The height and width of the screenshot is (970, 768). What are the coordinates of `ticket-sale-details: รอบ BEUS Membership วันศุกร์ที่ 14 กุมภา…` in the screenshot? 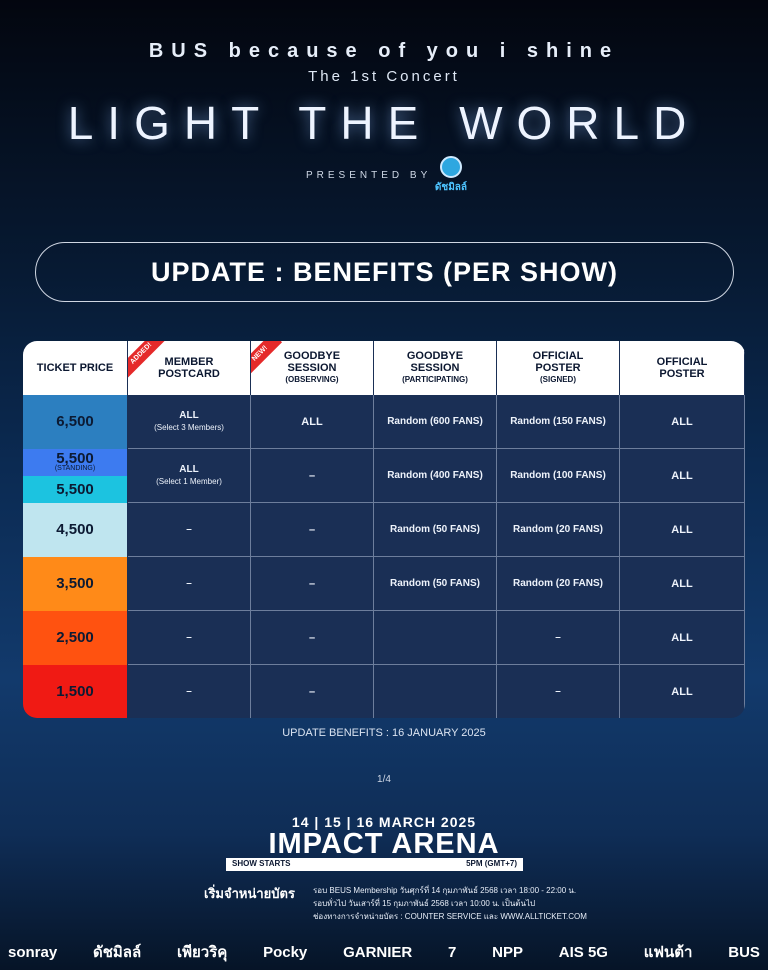 It's located at (450, 903).